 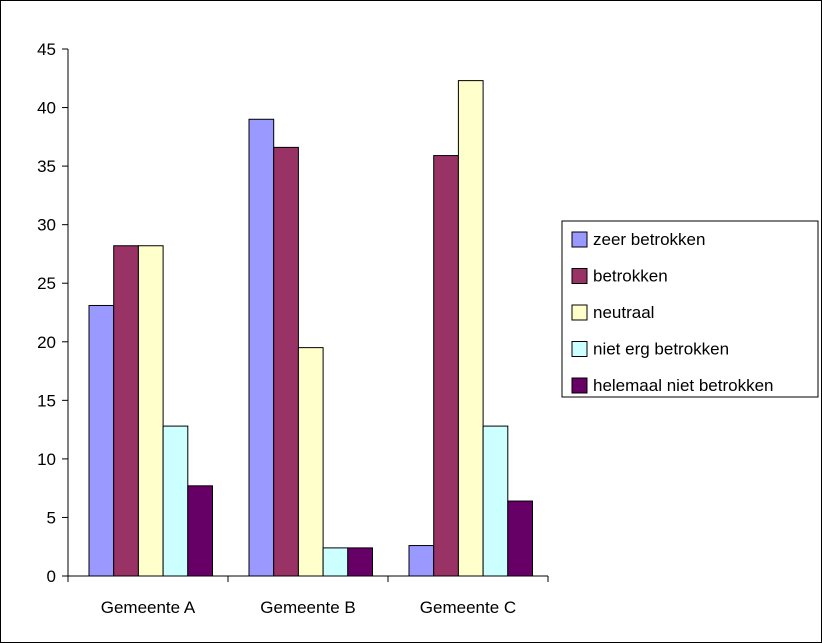 What do you see at coordinates (46, 49) in the screenshot?
I see `y-tick-label: 45` at bounding box center [46, 49].